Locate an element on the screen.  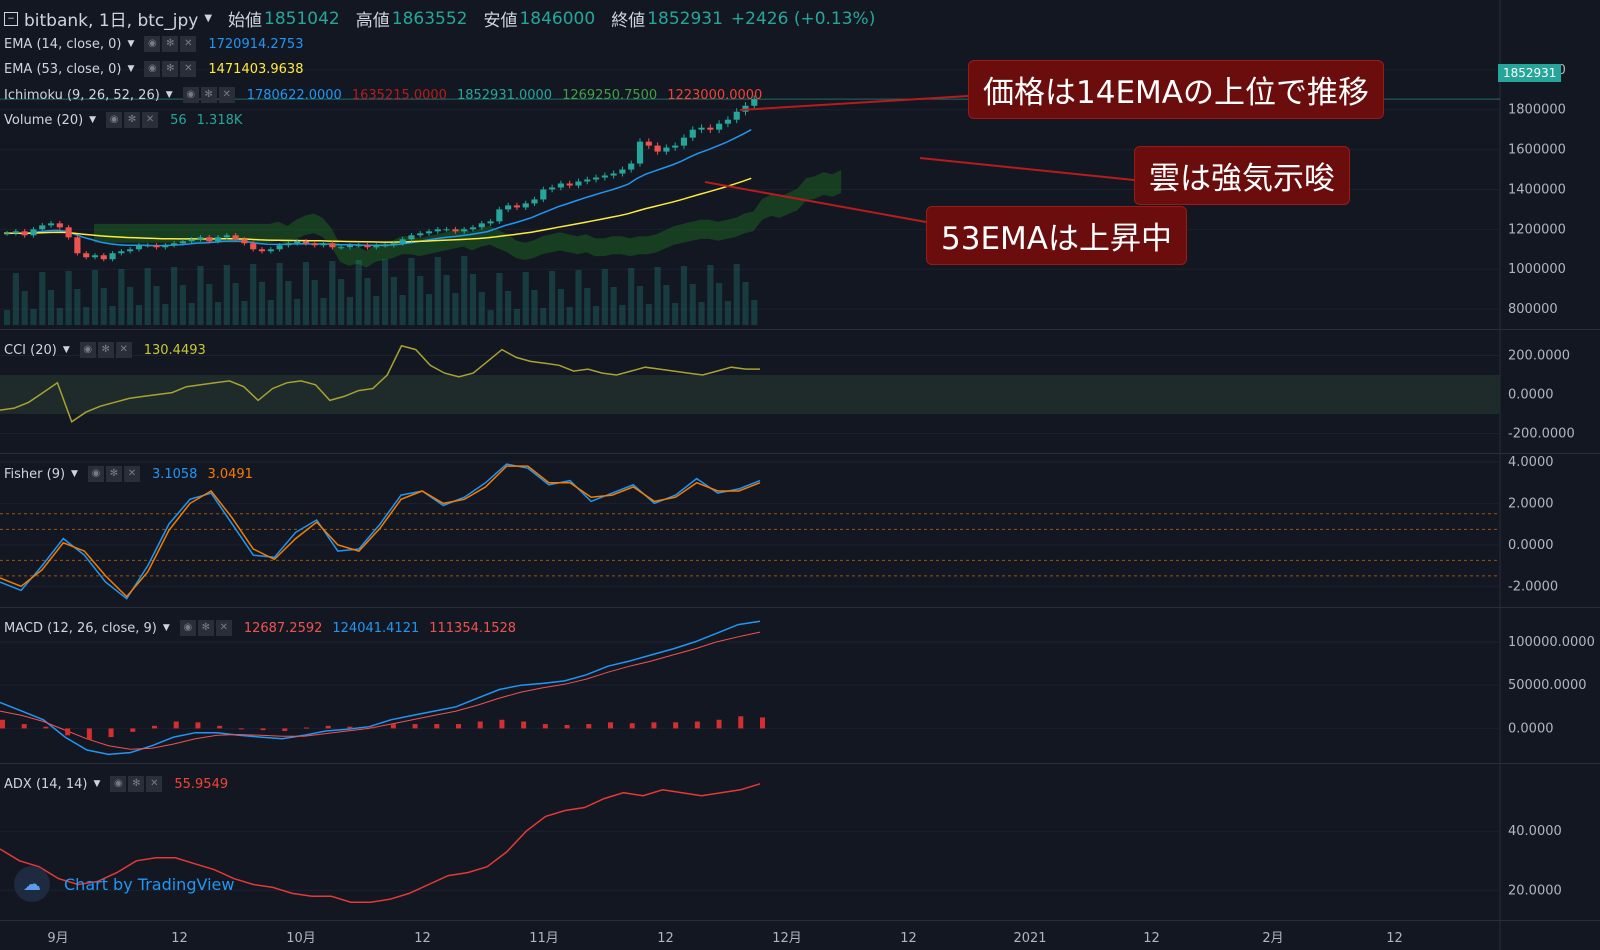
cci-band is located at coordinates (750, 394).